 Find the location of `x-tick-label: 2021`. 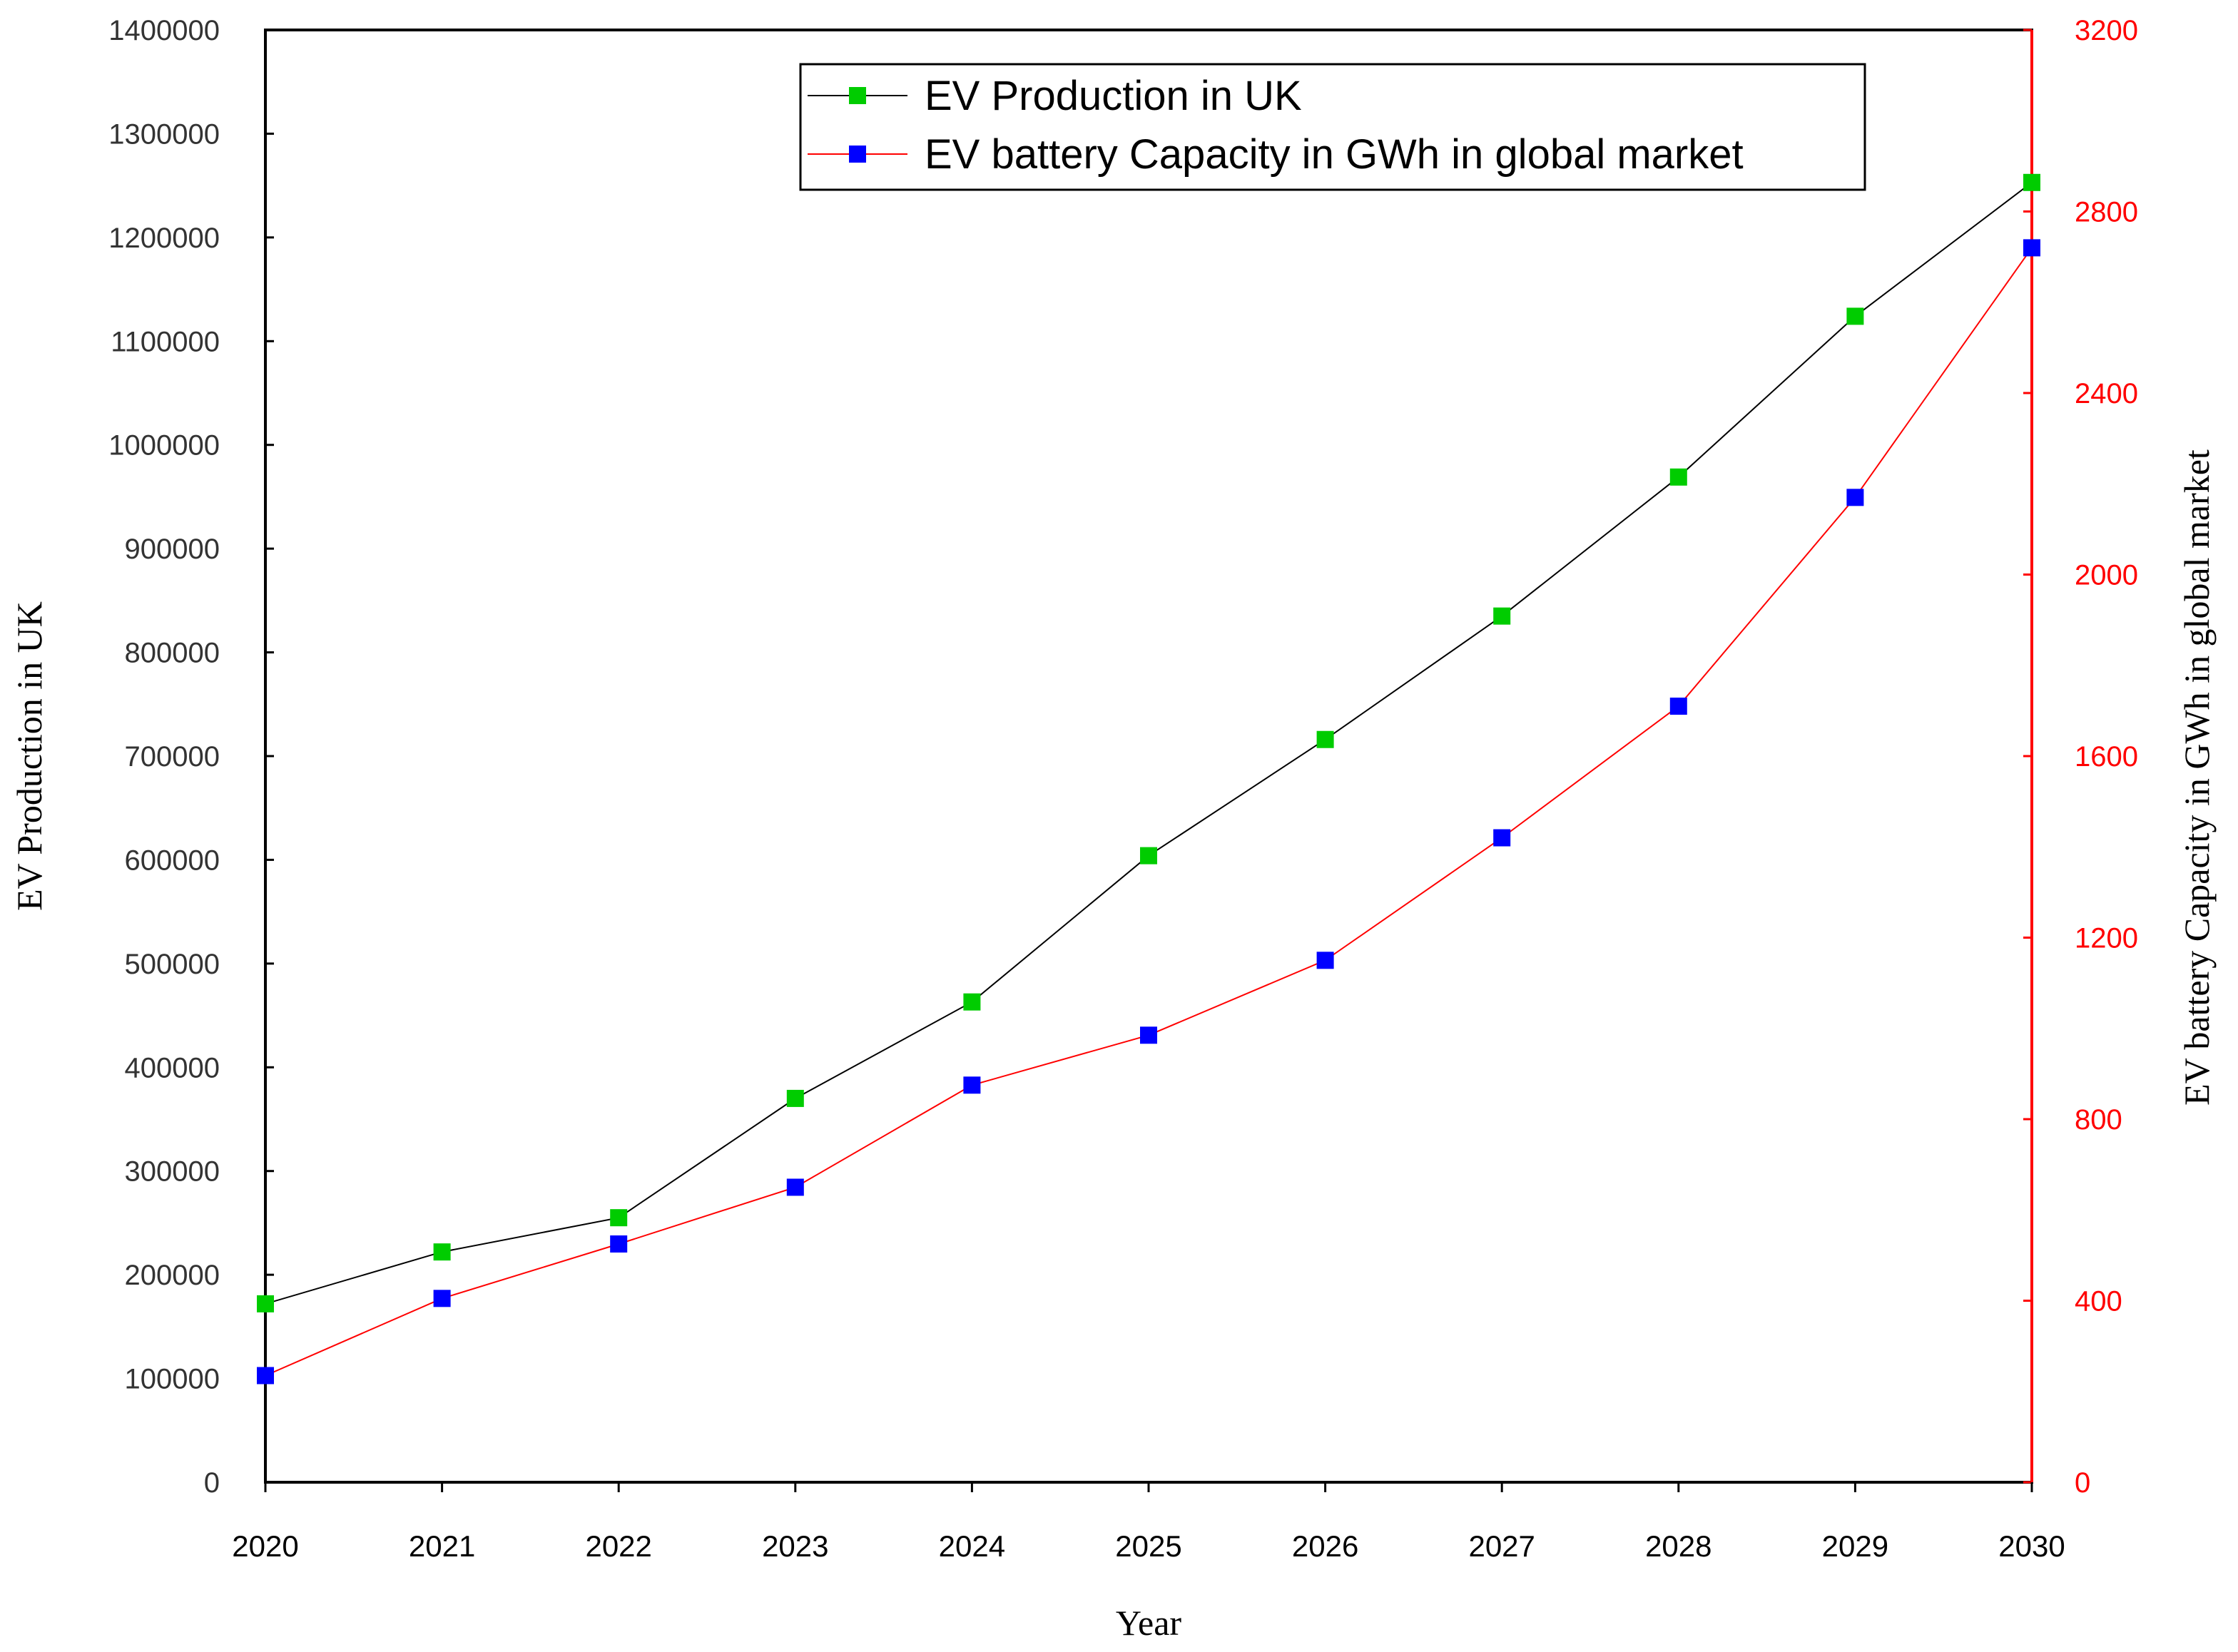

x-tick-label: 2021 is located at coordinates (442, 1546).